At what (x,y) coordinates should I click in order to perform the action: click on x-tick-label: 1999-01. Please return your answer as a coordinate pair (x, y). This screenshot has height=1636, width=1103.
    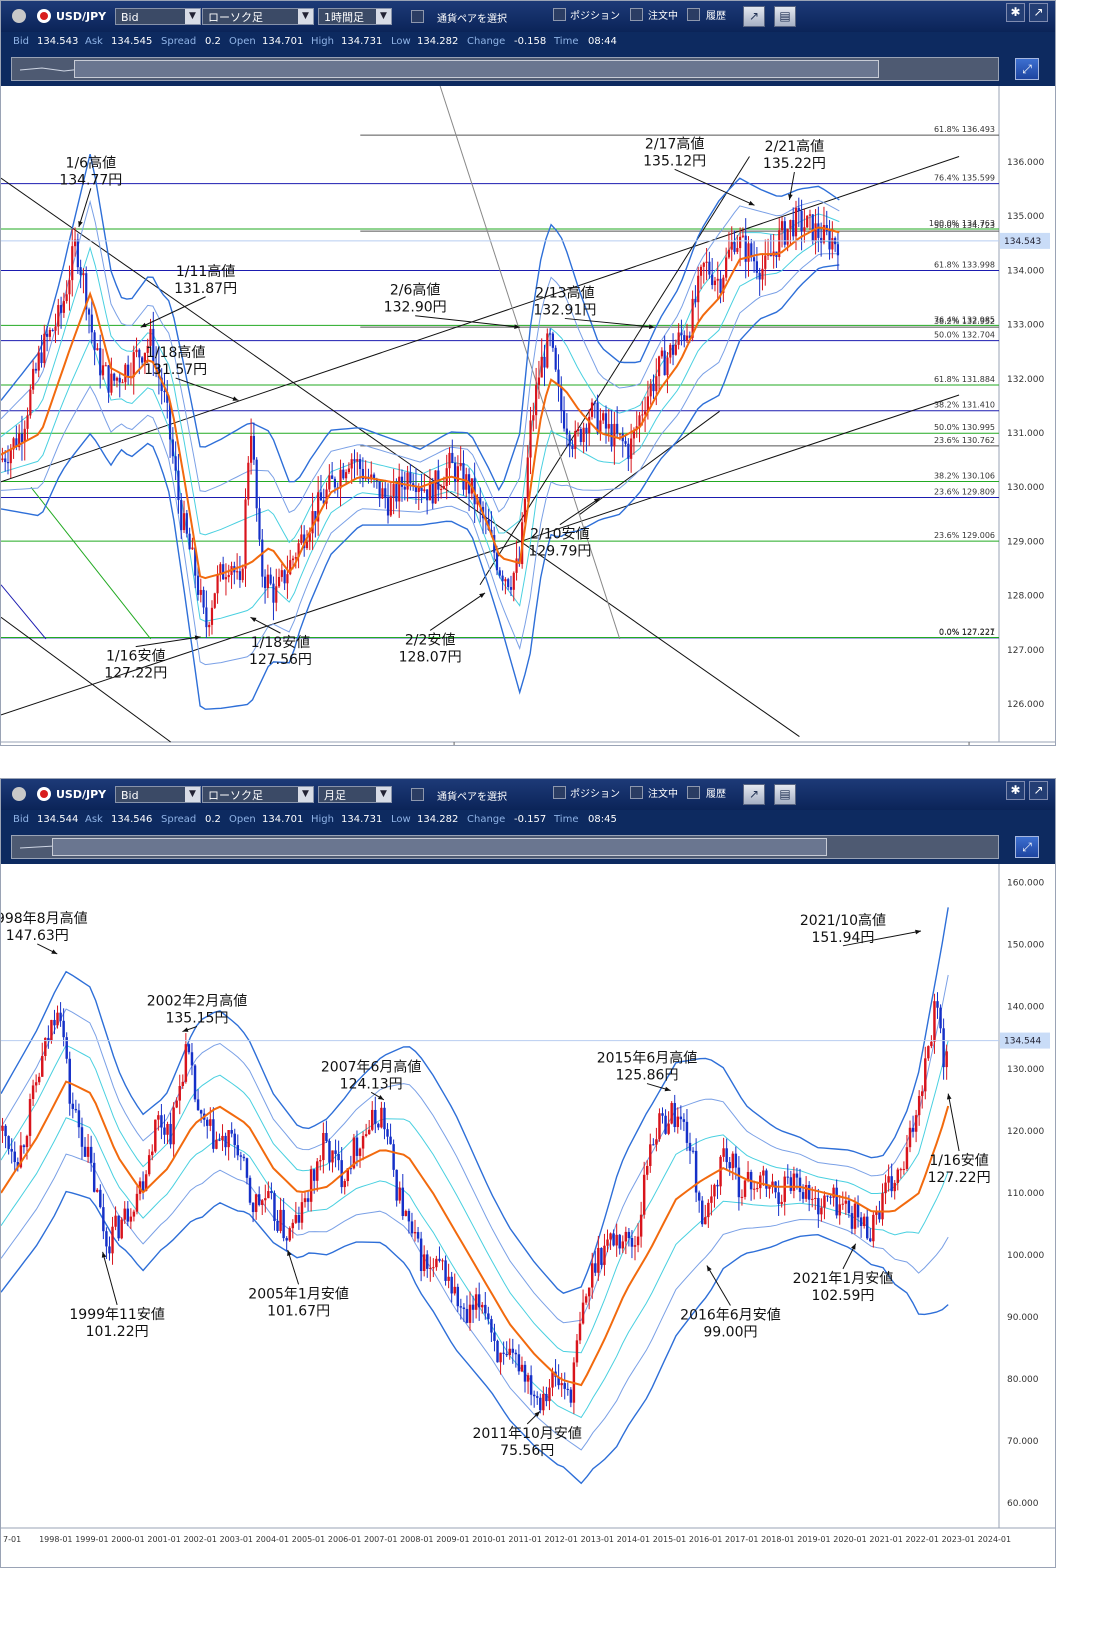
    Looking at the image, I should click on (91, 1539).